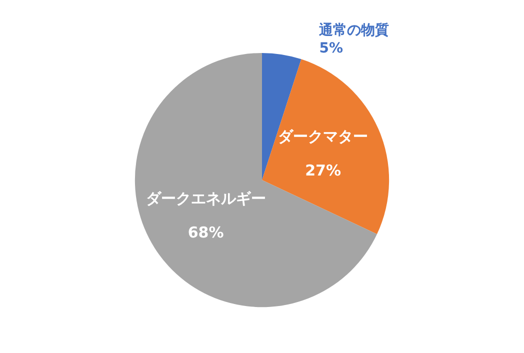 The height and width of the screenshot is (353, 524). I want to click on slice-label: ダークマター, so click(323, 137).